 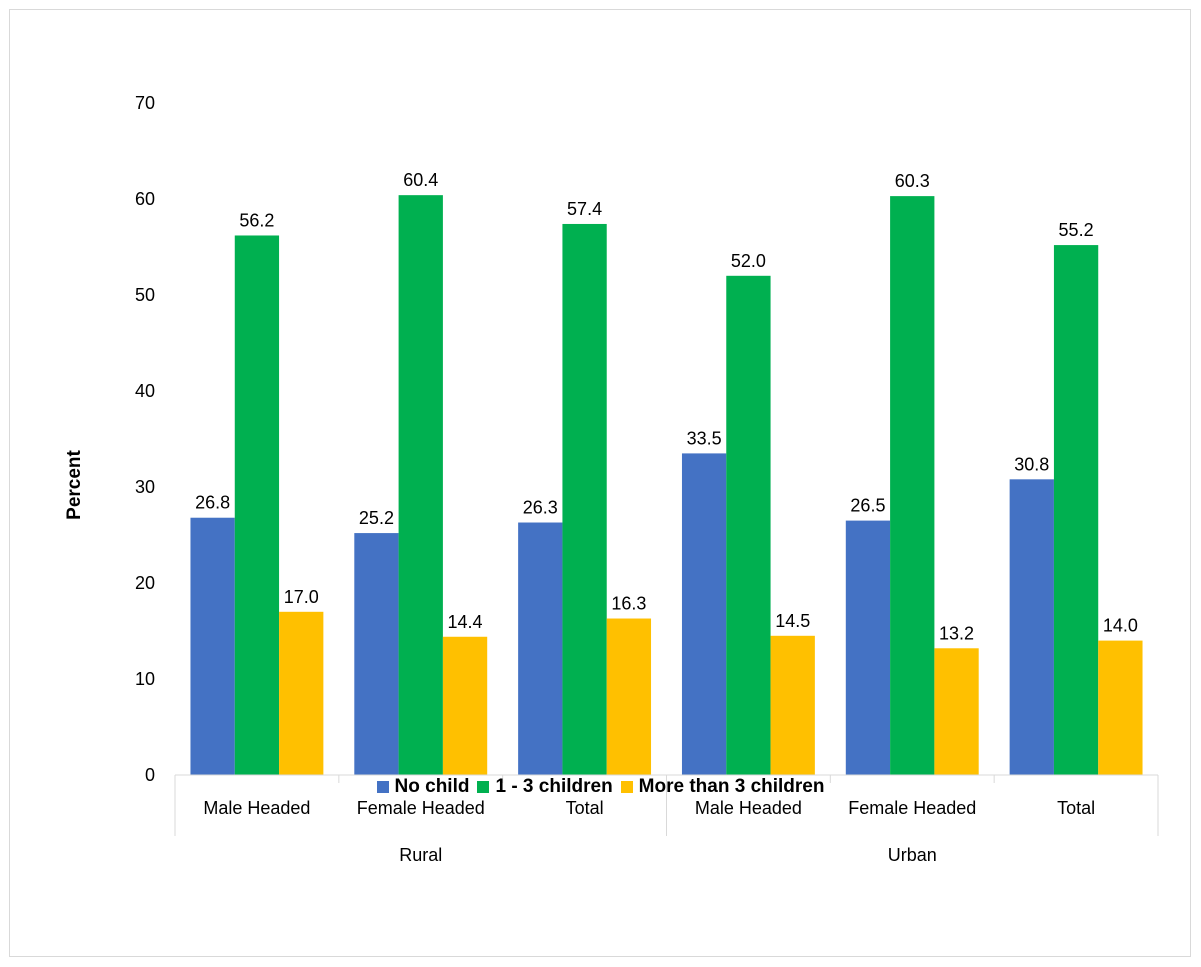 What do you see at coordinates (867, 506) in the screenshot?
I see `data-label: 26.5` at bounding box center [867, 506].